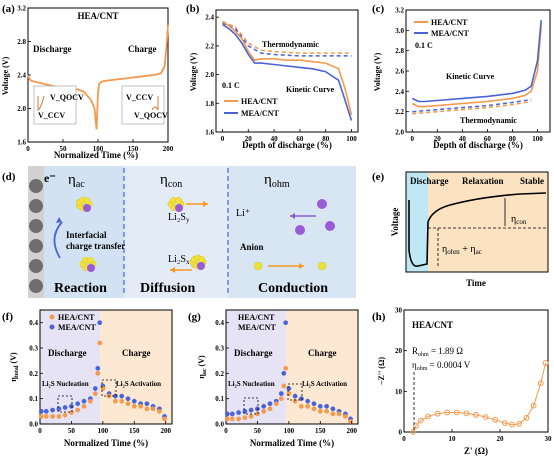  What do you see at coordinates (253, 353) in the screenshot?
I see `panel-g-discharge: Discharge` at bounding box center [253, 353].